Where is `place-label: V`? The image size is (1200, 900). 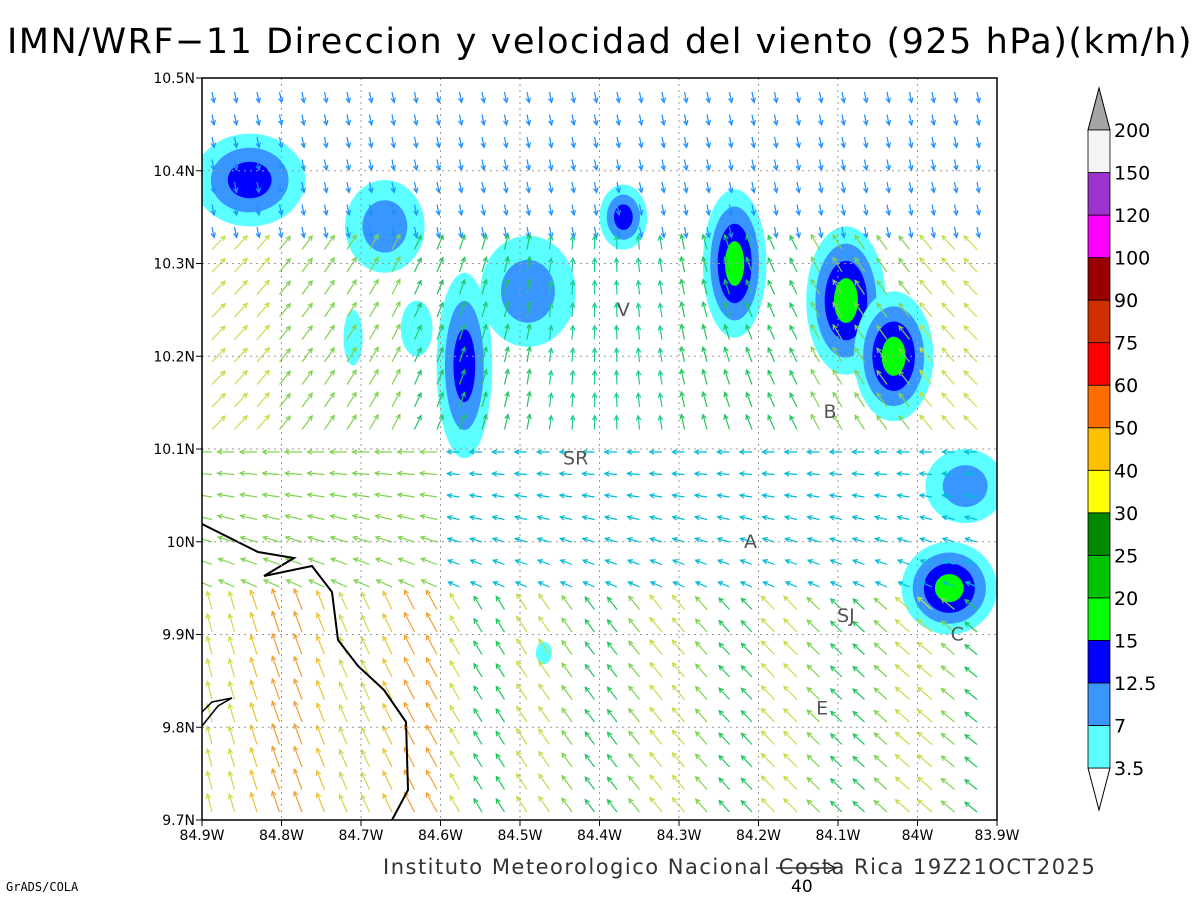
place-label: V is located at coordinates (623, 310).